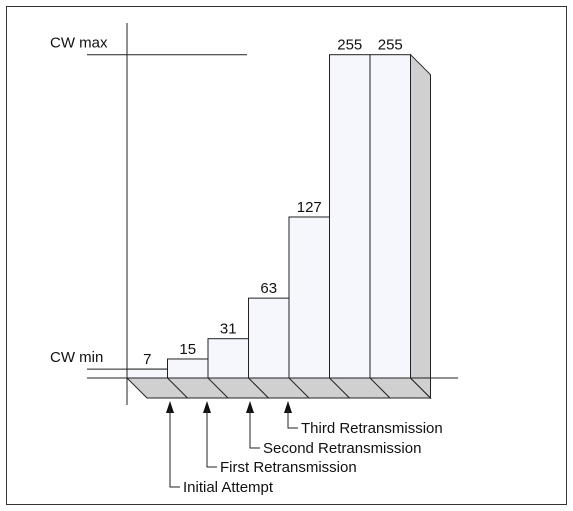 Image resolution: width=573 pixels, height=511 pixels. I want to click on side-face, so click(420, 226).